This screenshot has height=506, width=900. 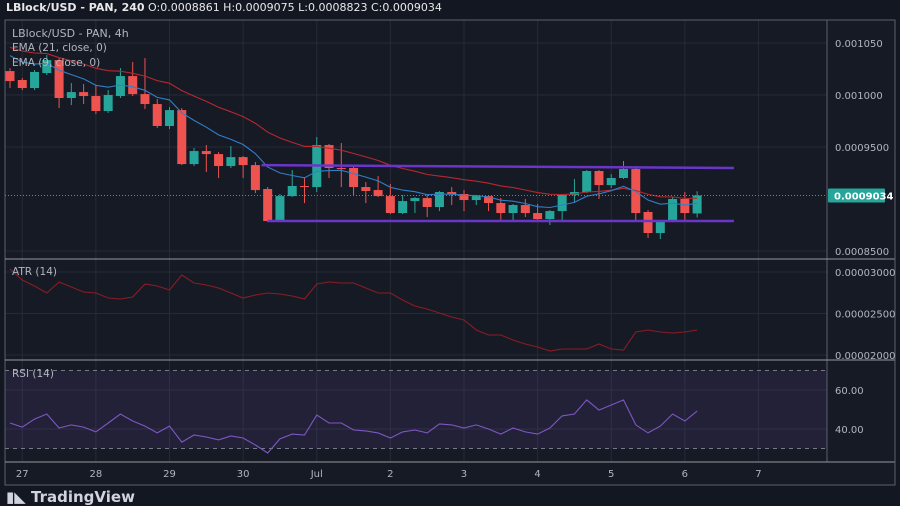 I want to click on tradingview-logo: ▮◣ TradingView, so click(x=70, y=497).